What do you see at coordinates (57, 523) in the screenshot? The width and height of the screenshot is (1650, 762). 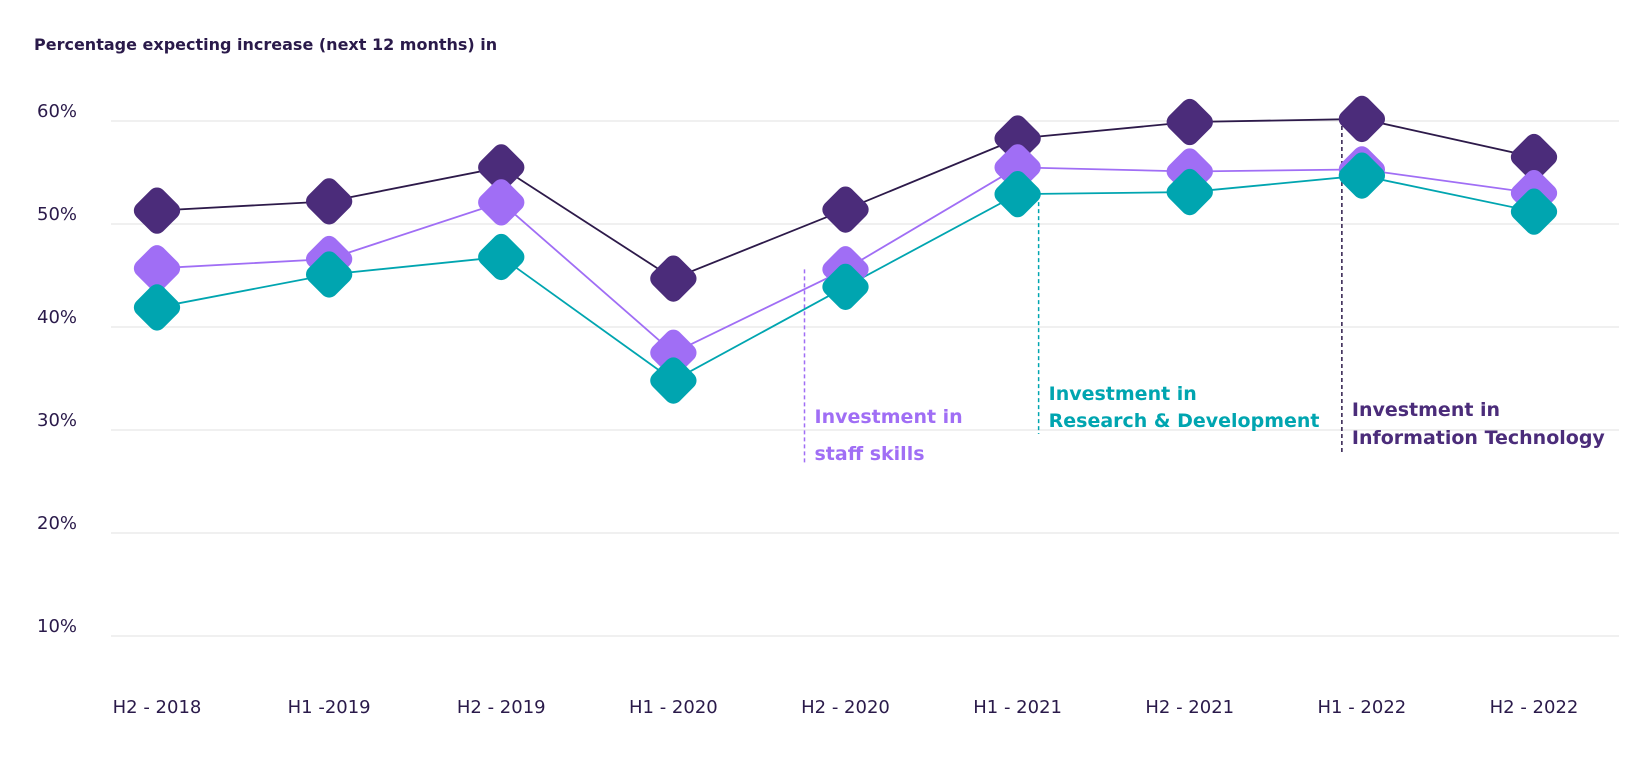 I see `y-tick-label: 20%` at bounding box center [57, 523].